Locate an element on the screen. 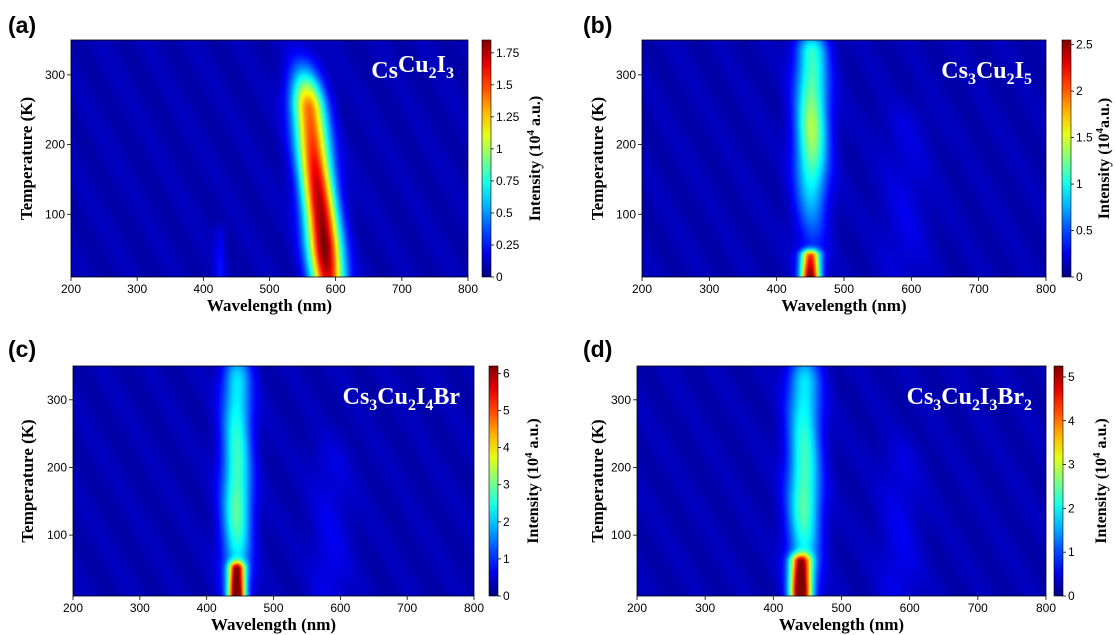 Image resolution: width=1115 pixels, height=635 pixels. compound-subscript: 5 is located at coordinates (1028, 79).